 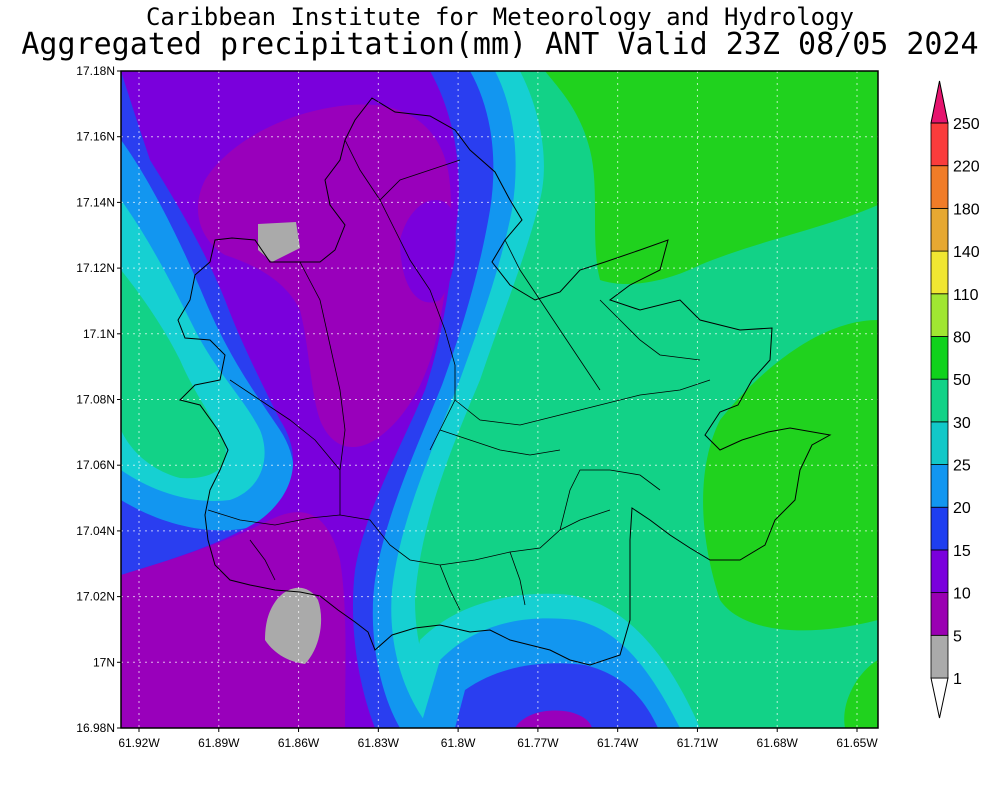 What do you see at coordinates (778, 743) in the screenshot?
I see `x-tick-label: 61.68W` at bounding box center [778, 743].